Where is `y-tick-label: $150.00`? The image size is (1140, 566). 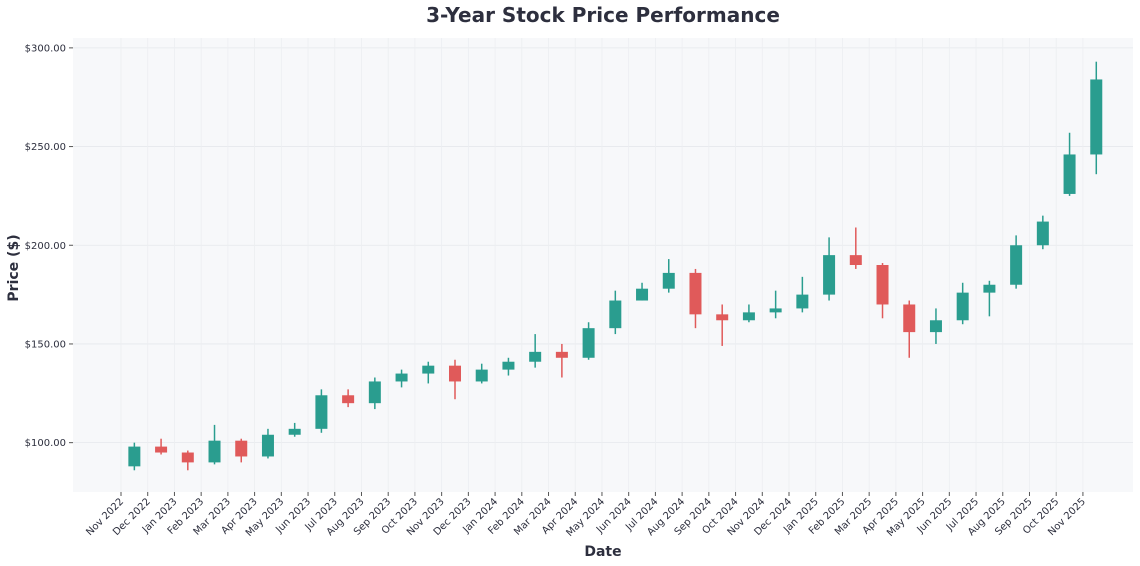
y-tick-label: $150.00 is located at coordinates (45, 344).